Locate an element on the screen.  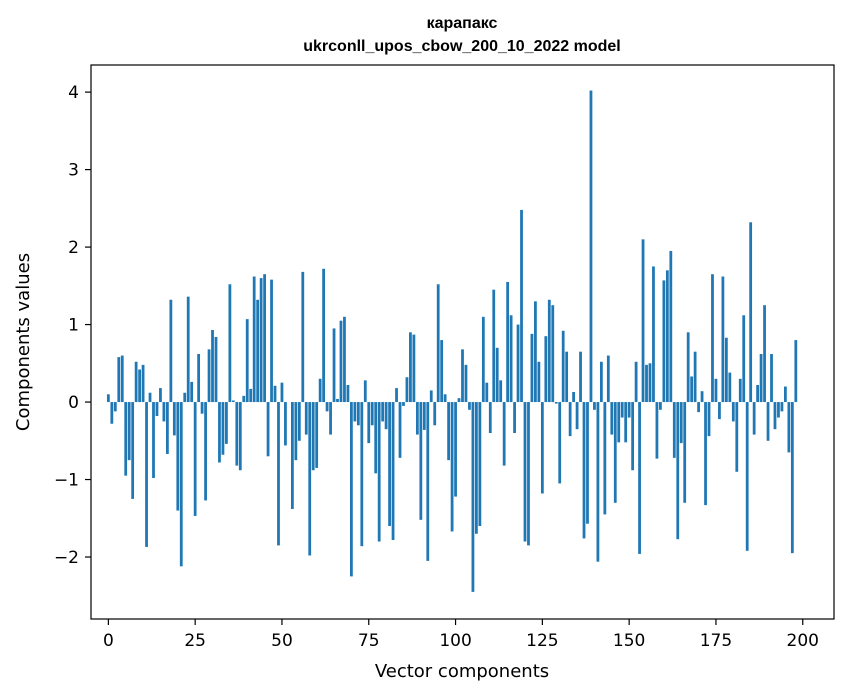
y-tick-label: 2 is located at coordinates (73, 248).